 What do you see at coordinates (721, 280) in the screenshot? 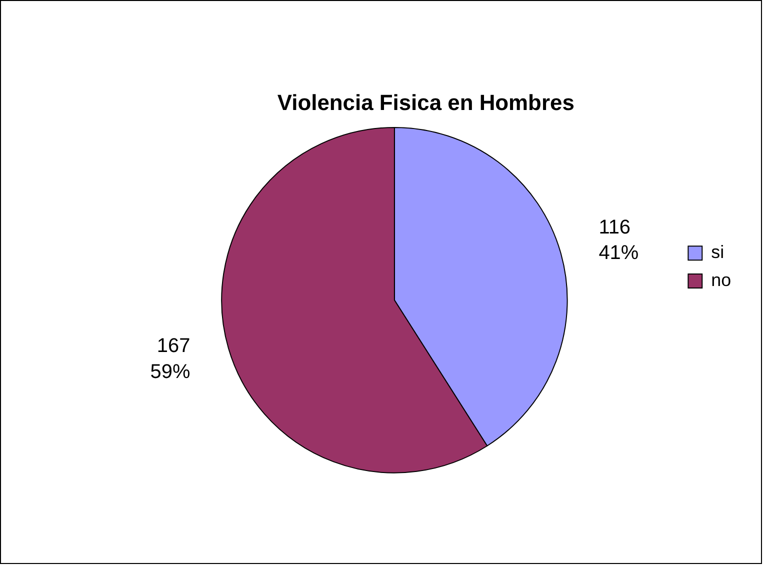
I see `legend-label: no` at bounding box center [721, 280].